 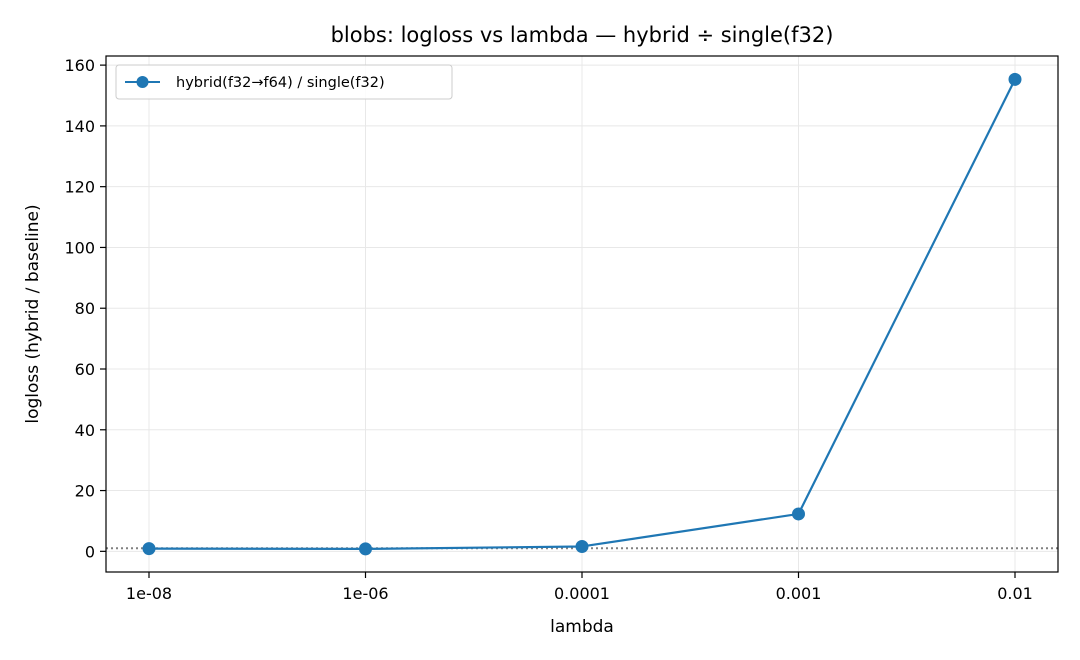 I want to click on y-tick-label: 140, so click(x=79, y=126).